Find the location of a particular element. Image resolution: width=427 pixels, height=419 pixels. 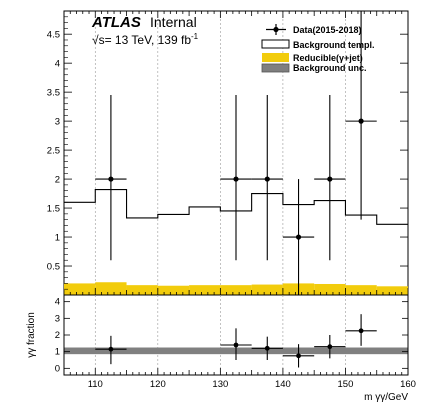

upper-y-tick-label: 4.5 is located at coordinates (53, 35).